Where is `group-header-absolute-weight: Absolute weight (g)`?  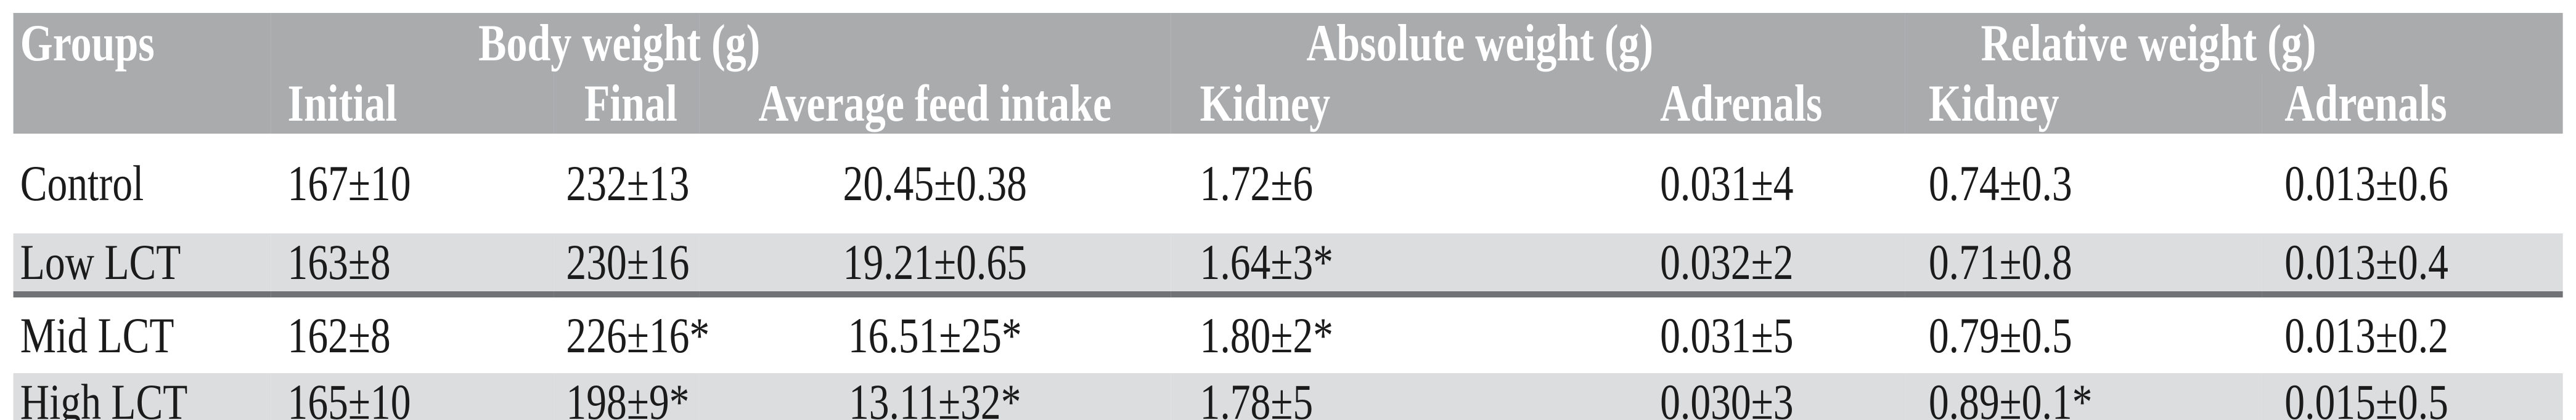
group-header-absolute-weight: Absolute weight (g) is located at coordinates (1538, 43).